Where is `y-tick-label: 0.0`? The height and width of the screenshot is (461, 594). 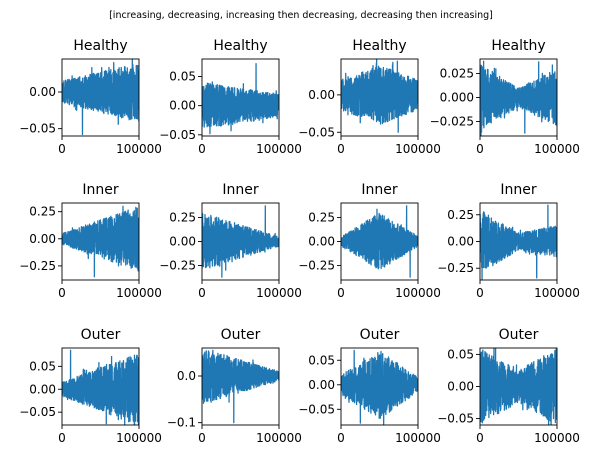 y-tick-label: 0.0 is located at coordinates (186, 376).